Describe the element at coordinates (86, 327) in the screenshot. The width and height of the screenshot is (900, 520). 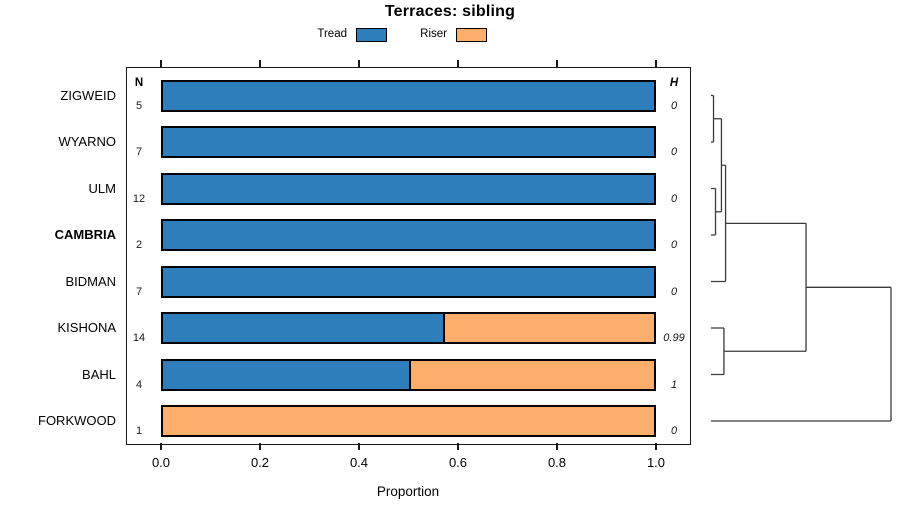
I see `row-label: KISHONA` at that location.